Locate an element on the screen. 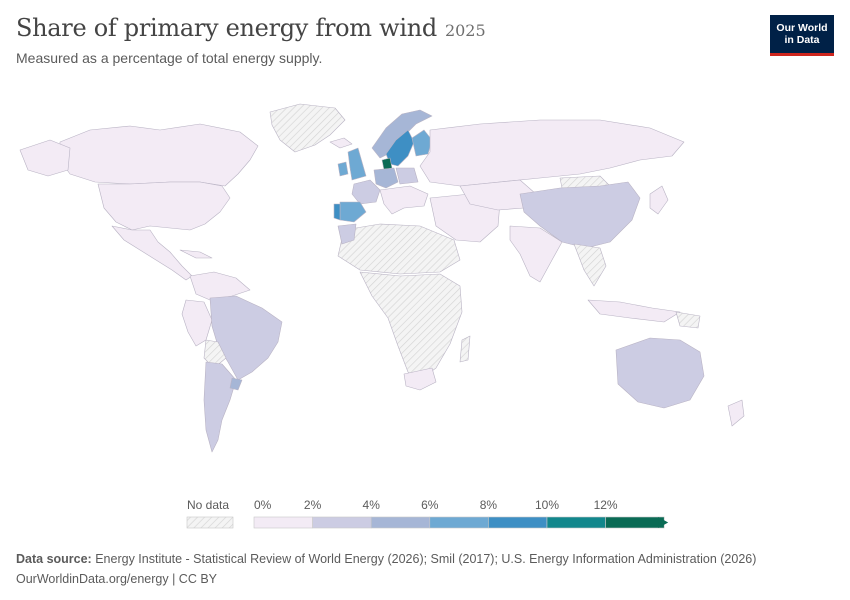 This screenshot has width=850, height=600. region-india is located at coordinates (536, 254).